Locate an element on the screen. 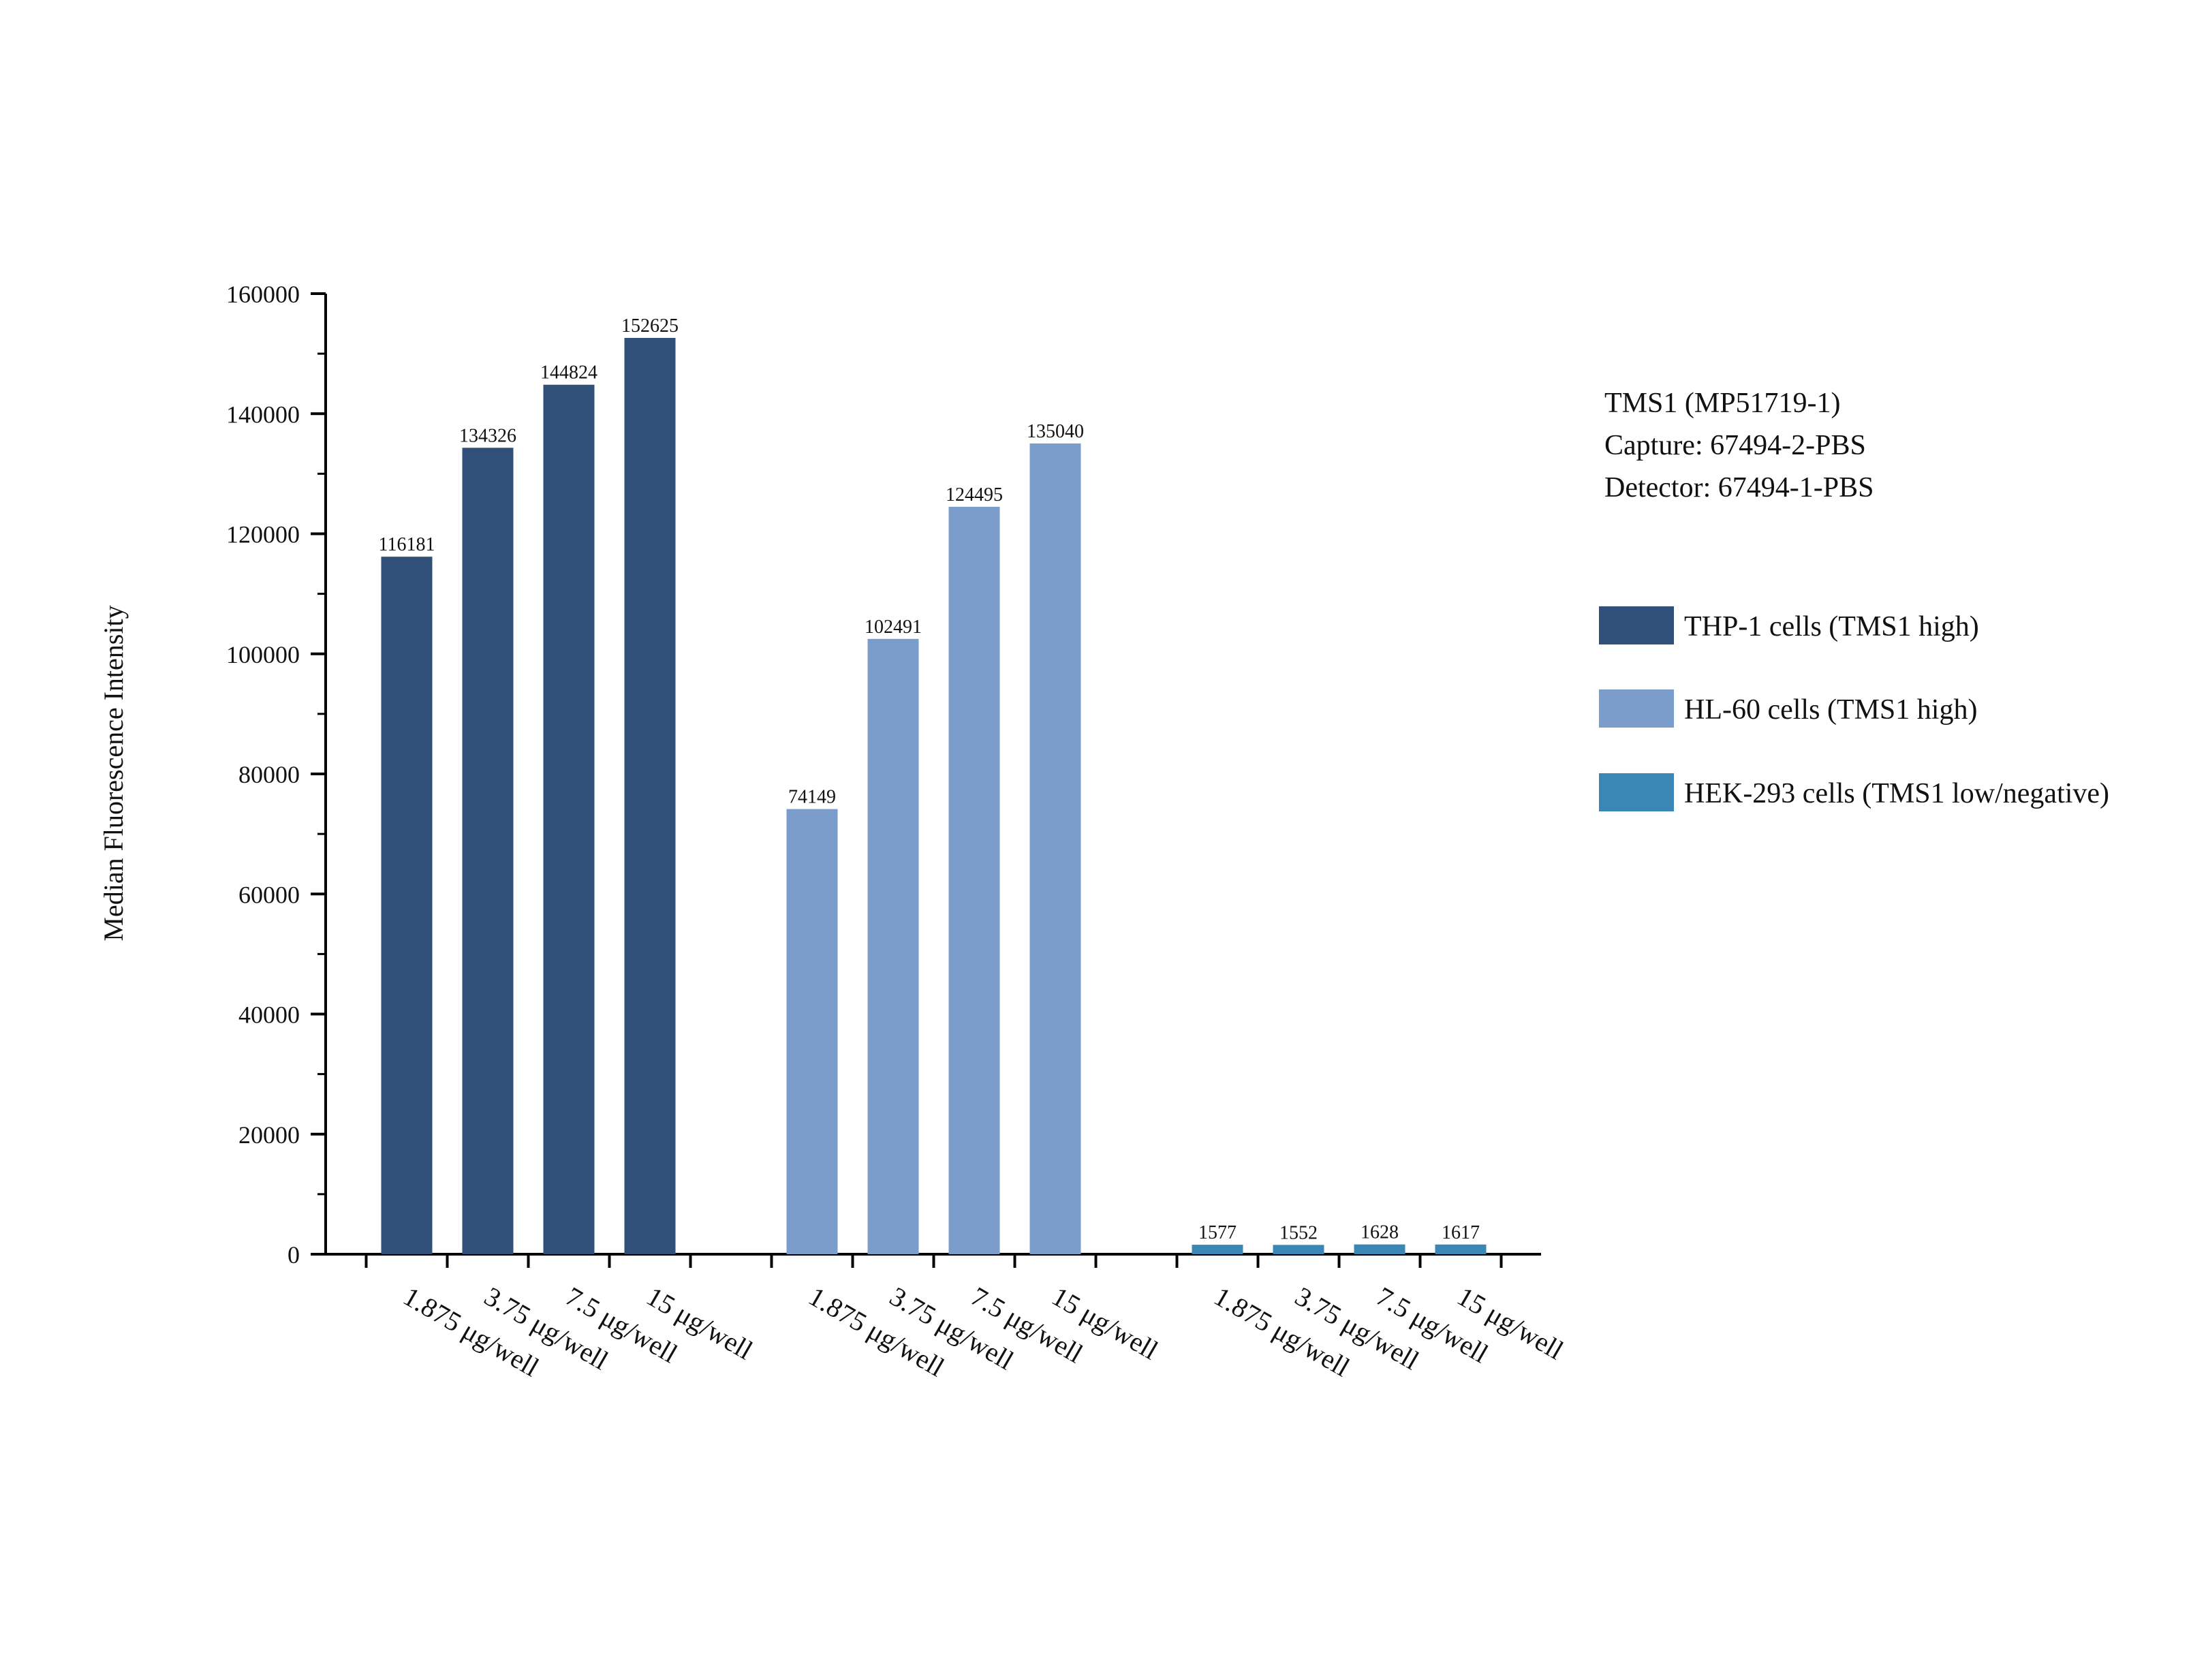  y-tick-label: 40000 is located at coordinates (269, 1015).